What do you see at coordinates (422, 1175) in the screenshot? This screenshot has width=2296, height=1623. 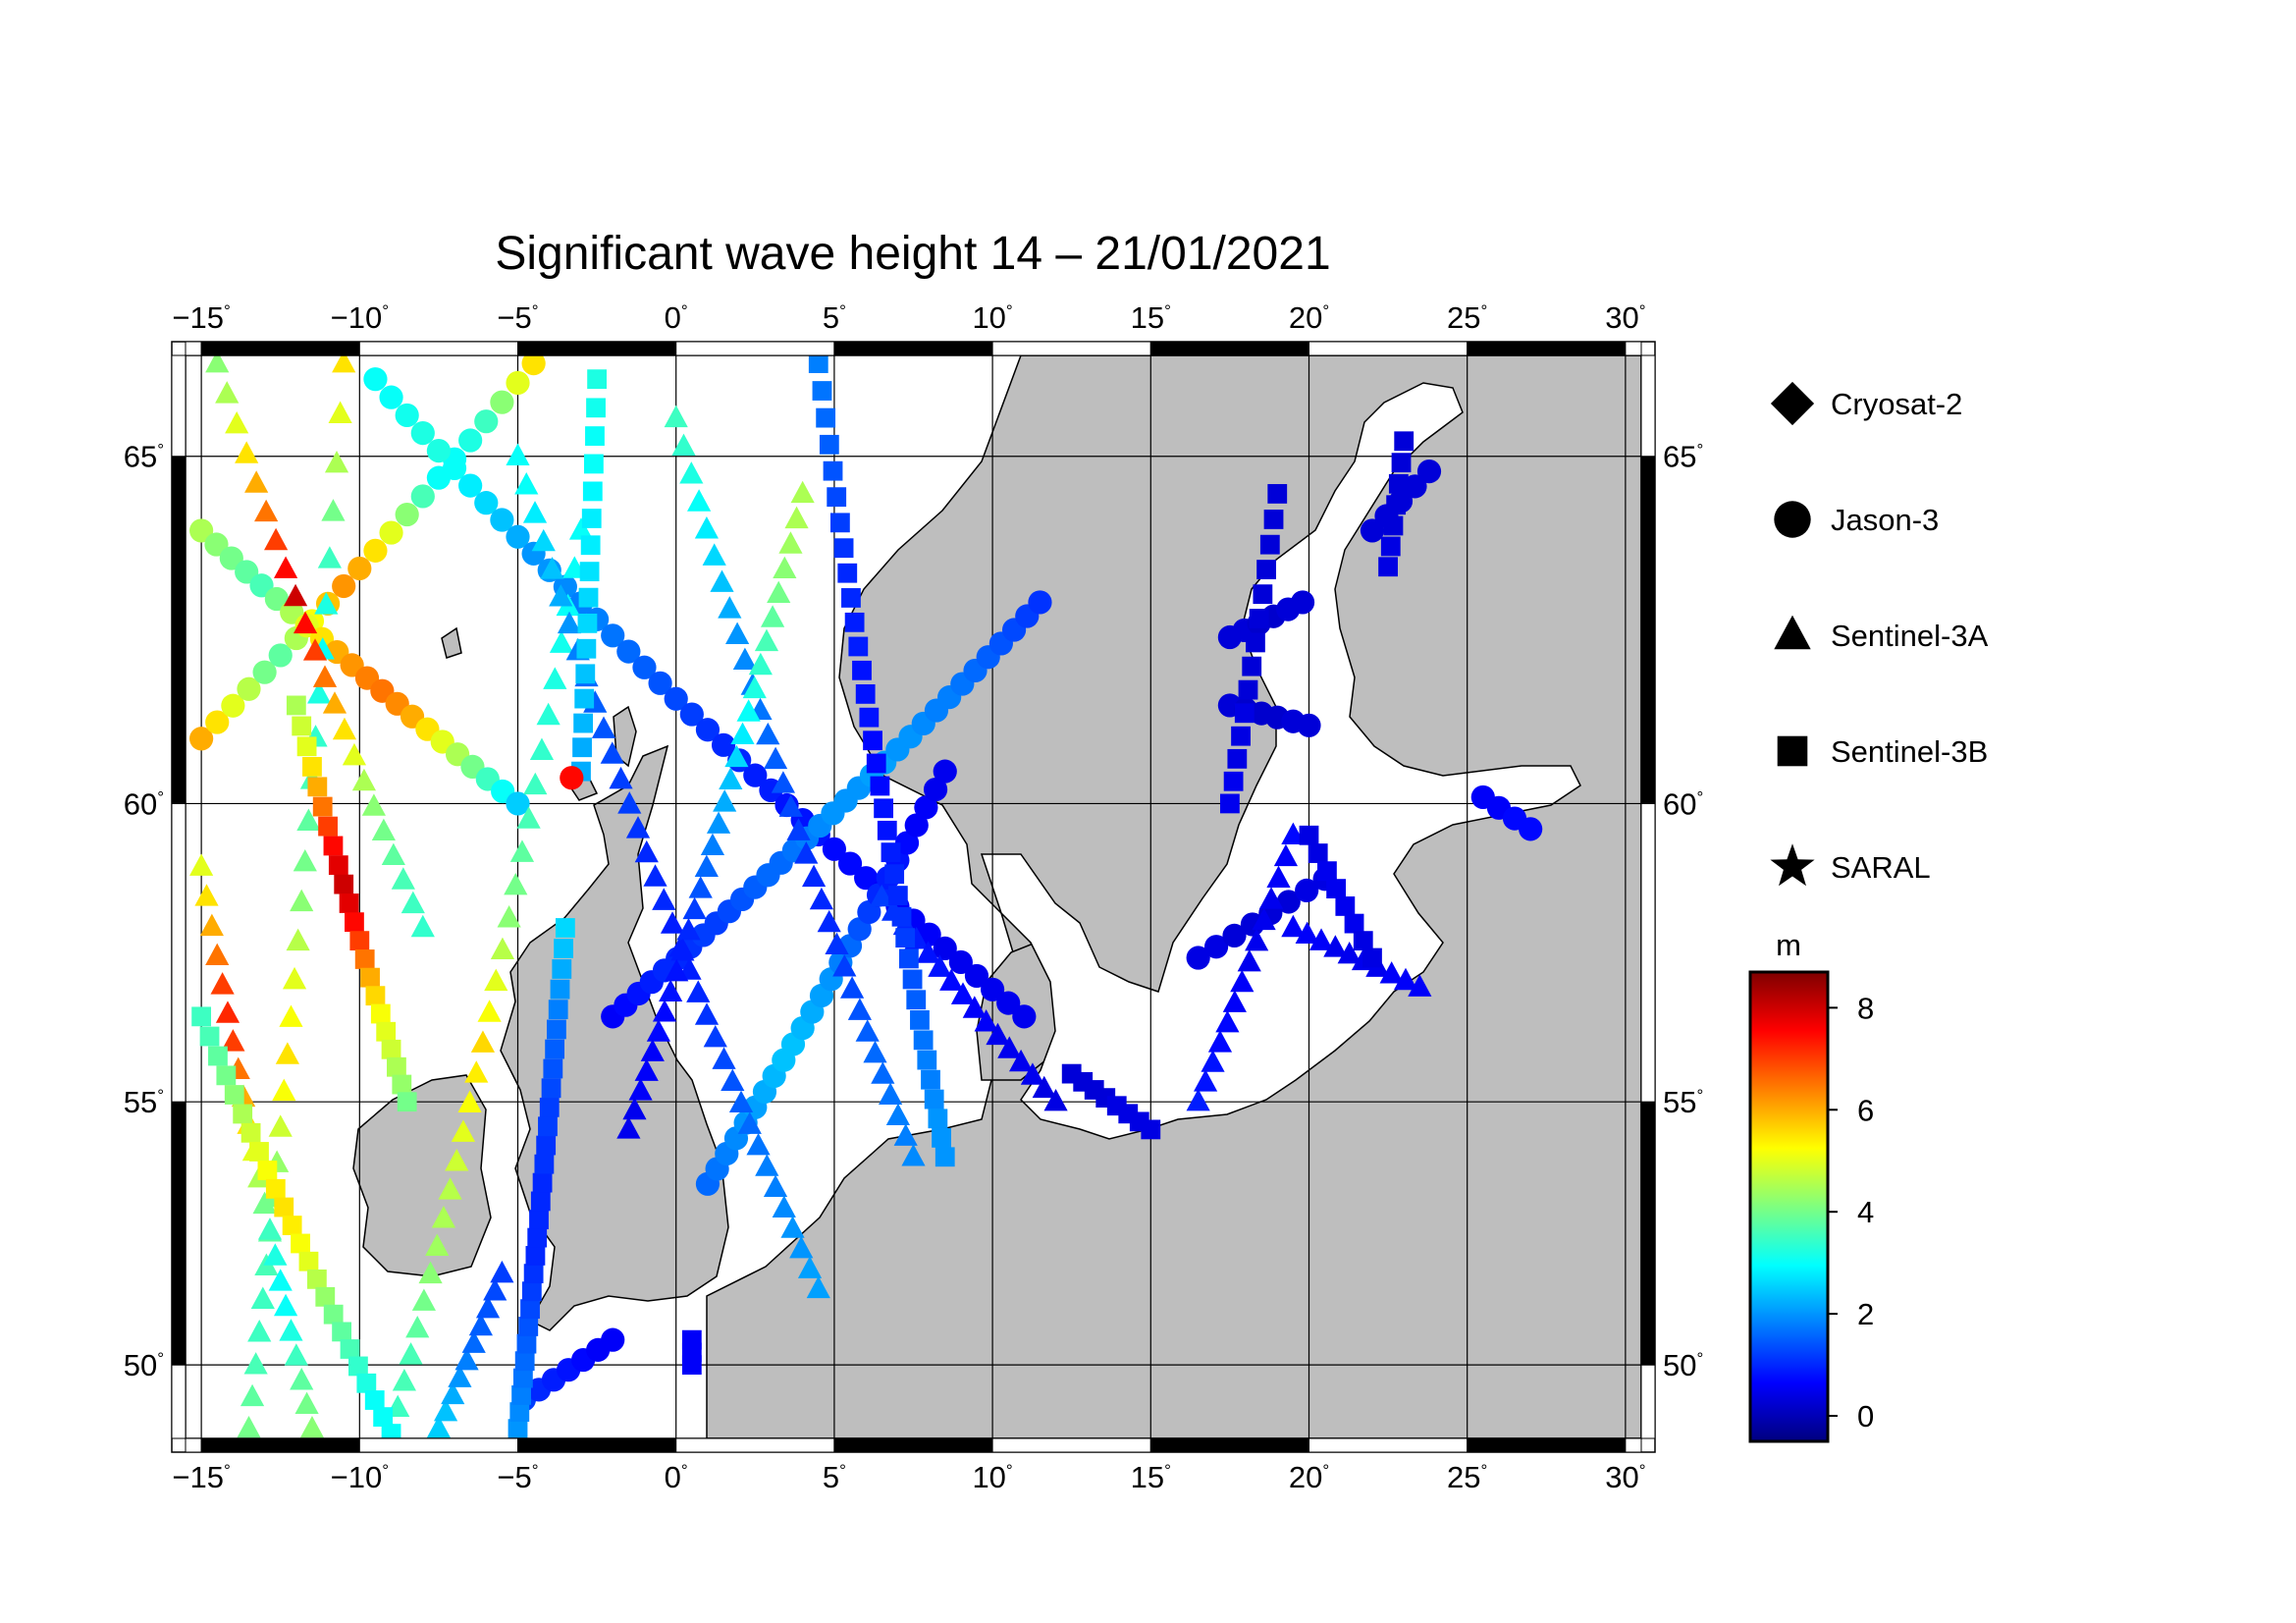 I see `land-ireland` at bounding box center [422, 1175].